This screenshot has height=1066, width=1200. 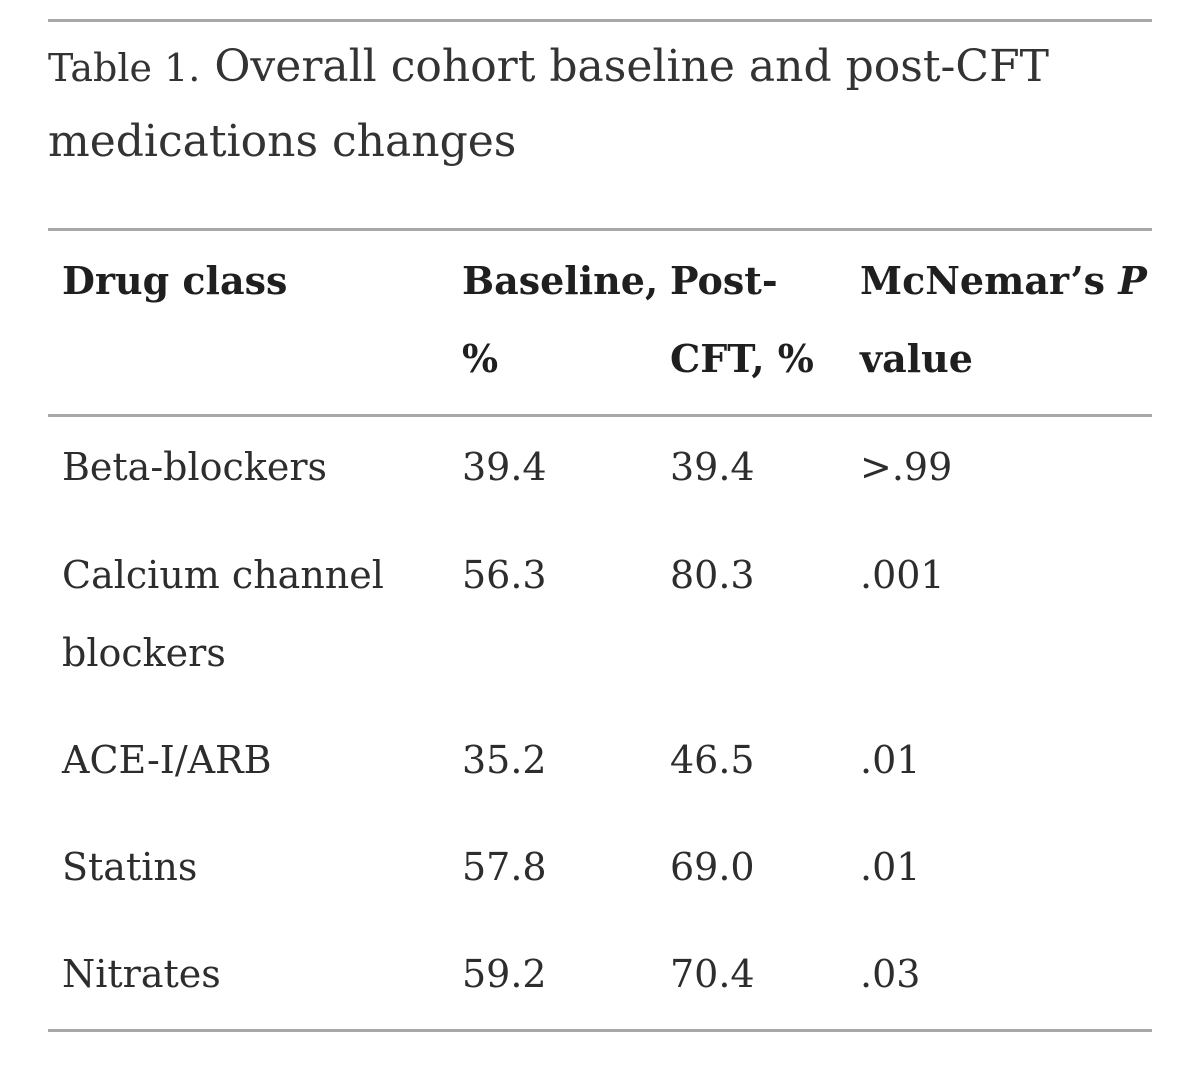 I want to click on header-bottom-rule, so click(x=600, y=415).